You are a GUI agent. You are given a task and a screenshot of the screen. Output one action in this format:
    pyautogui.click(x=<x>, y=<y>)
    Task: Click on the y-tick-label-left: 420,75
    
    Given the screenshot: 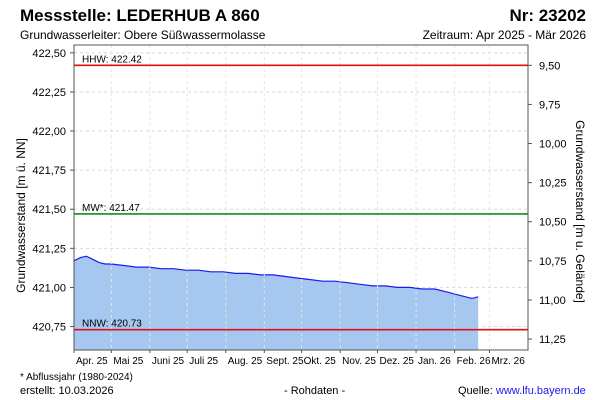 What is the action you would take?
    pyautogui.click(x=49, y=328)
    